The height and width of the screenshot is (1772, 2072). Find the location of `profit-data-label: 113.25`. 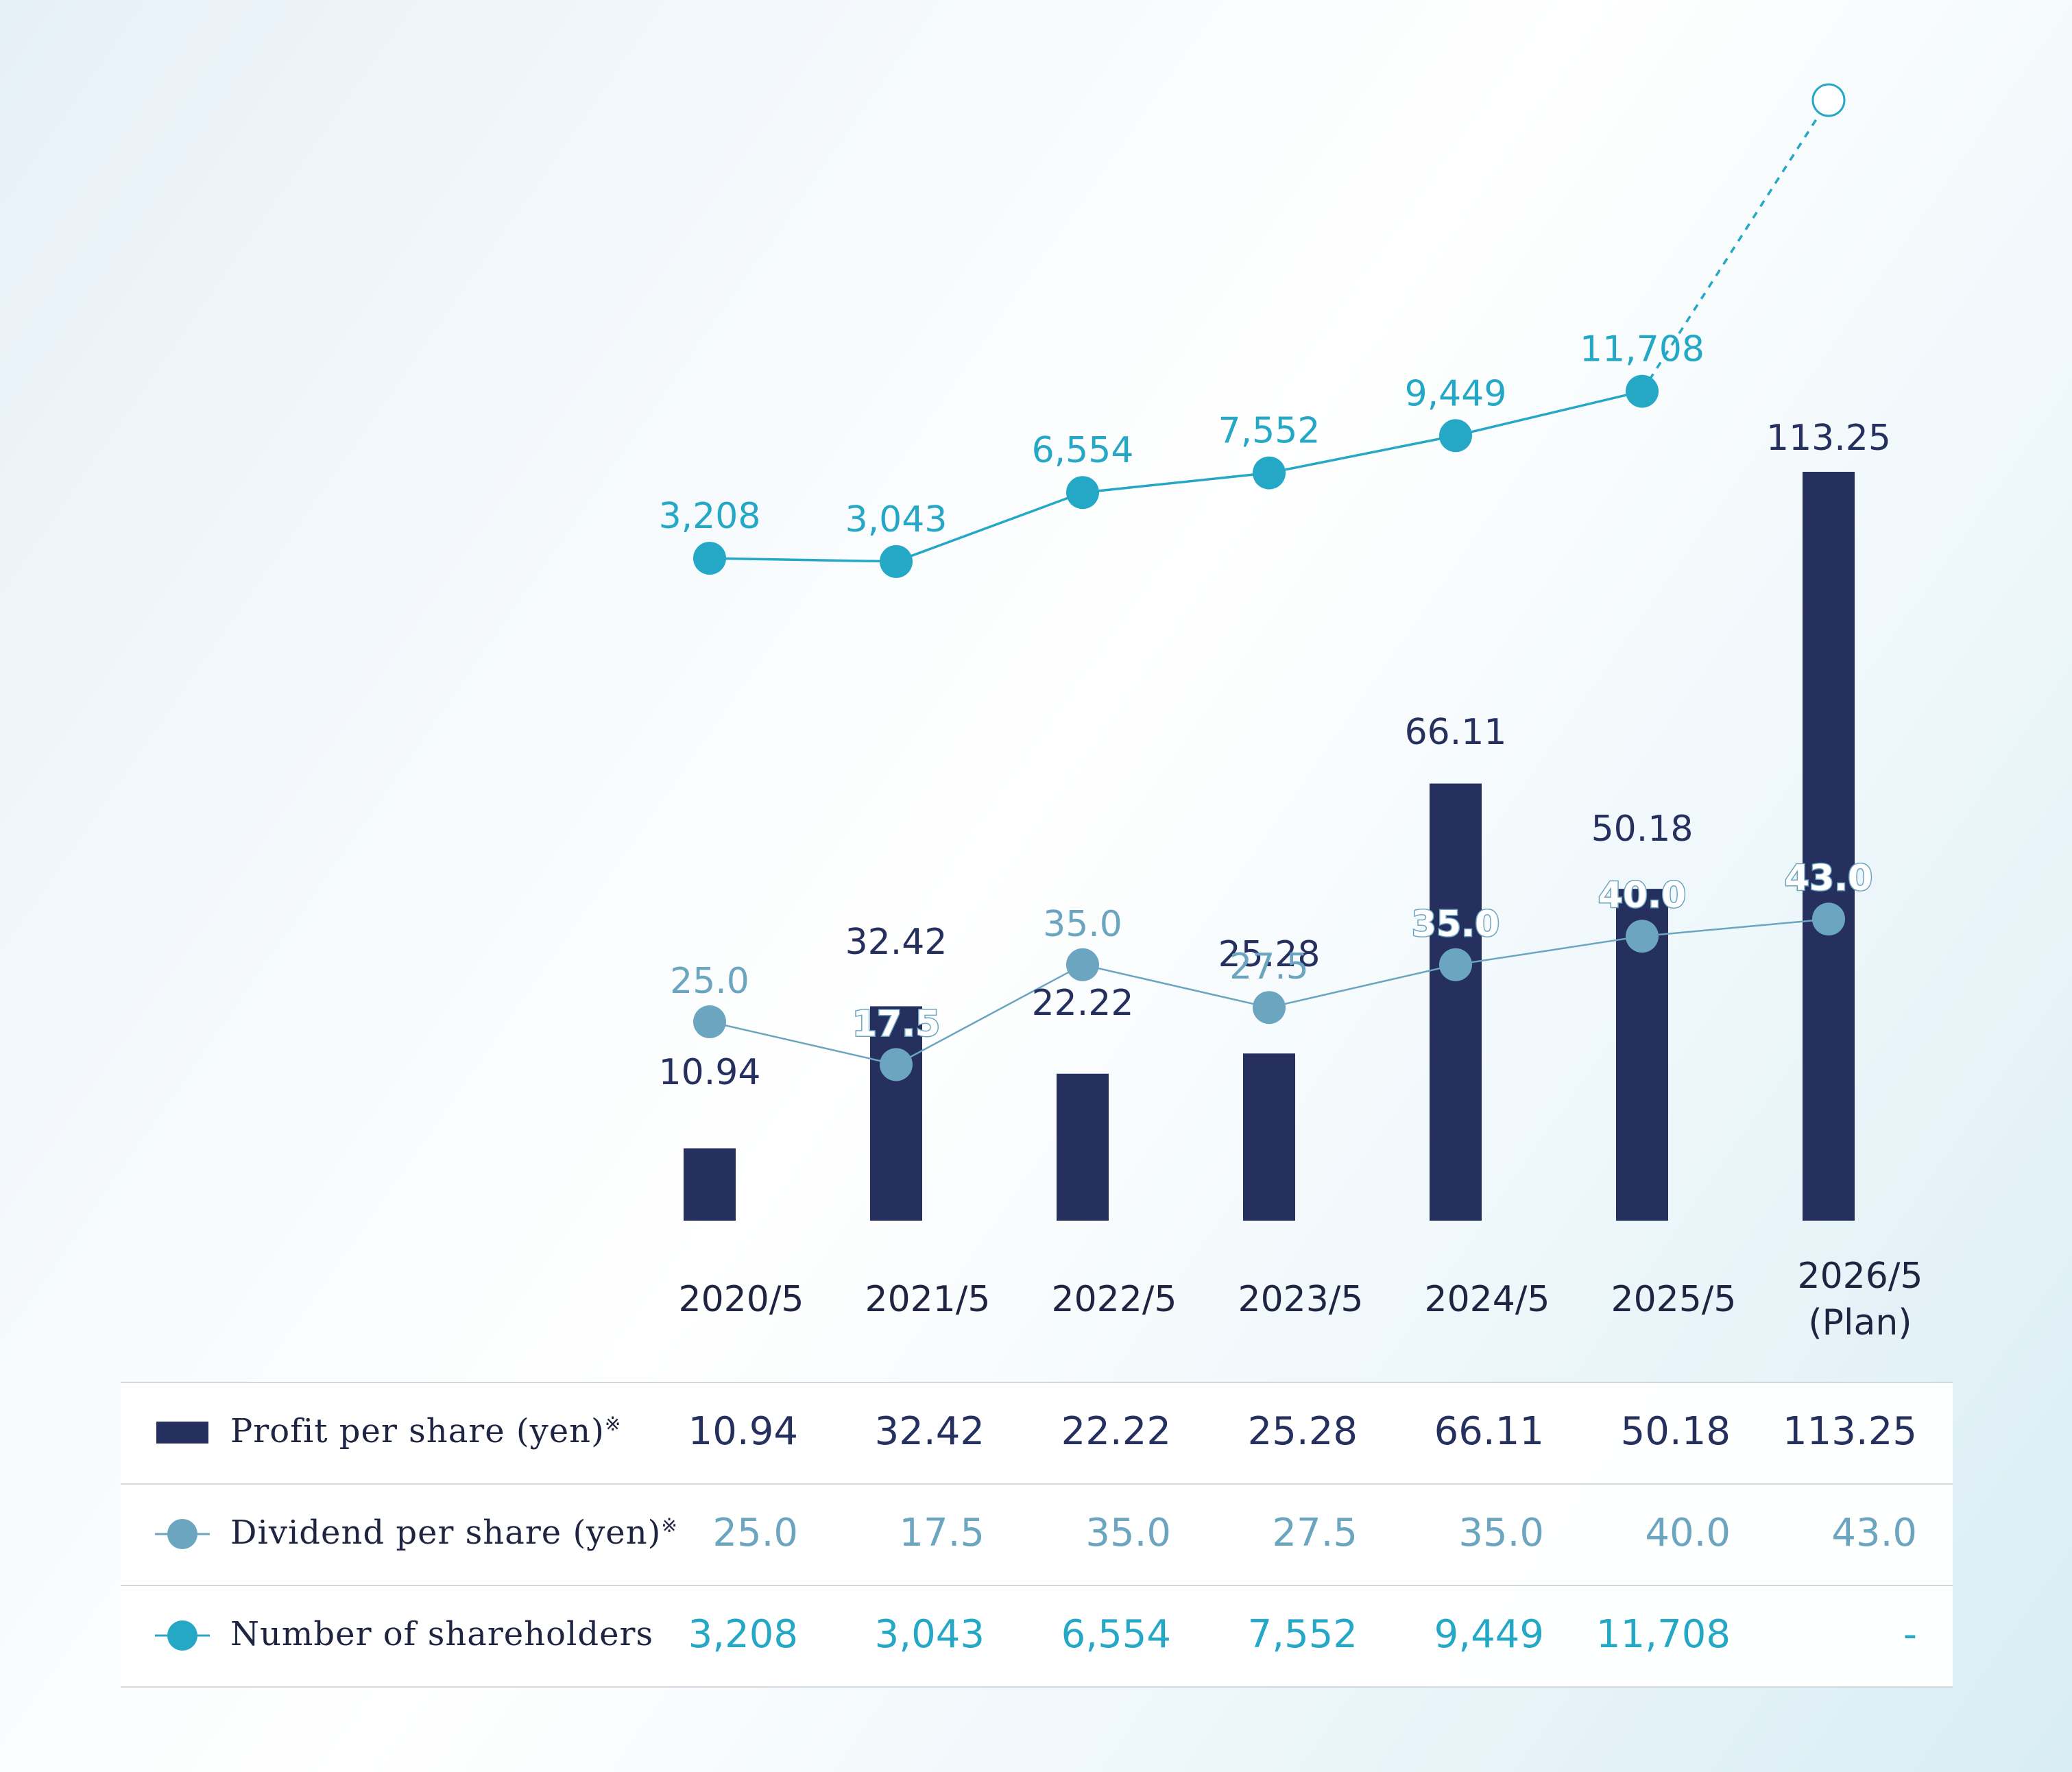

profit-data-label: 113.25 is located at coordinates (1829, 439).